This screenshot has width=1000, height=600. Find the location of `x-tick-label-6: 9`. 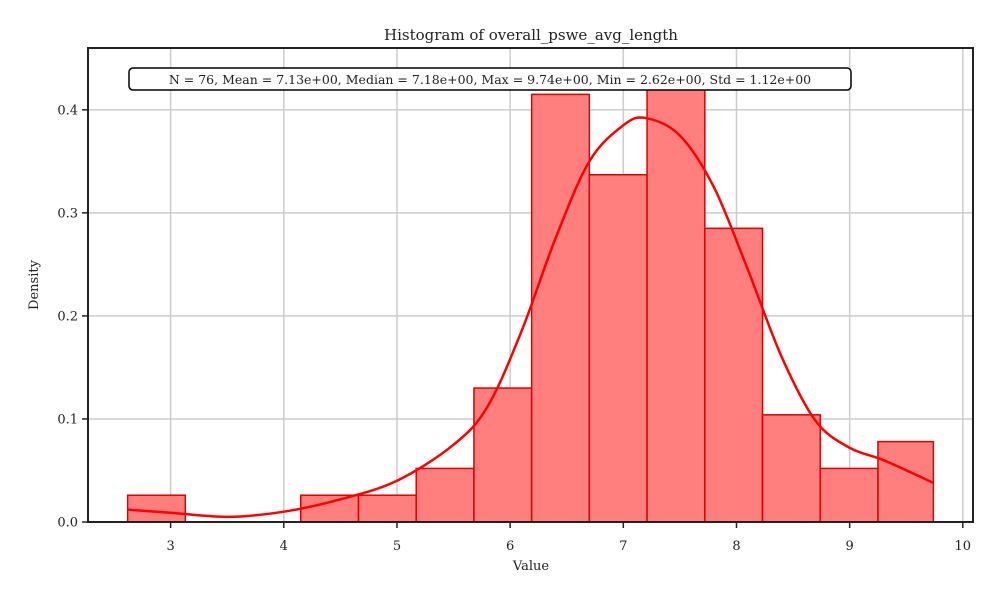

x-tick-label-6: 9 is located at coordinates (850, 546).